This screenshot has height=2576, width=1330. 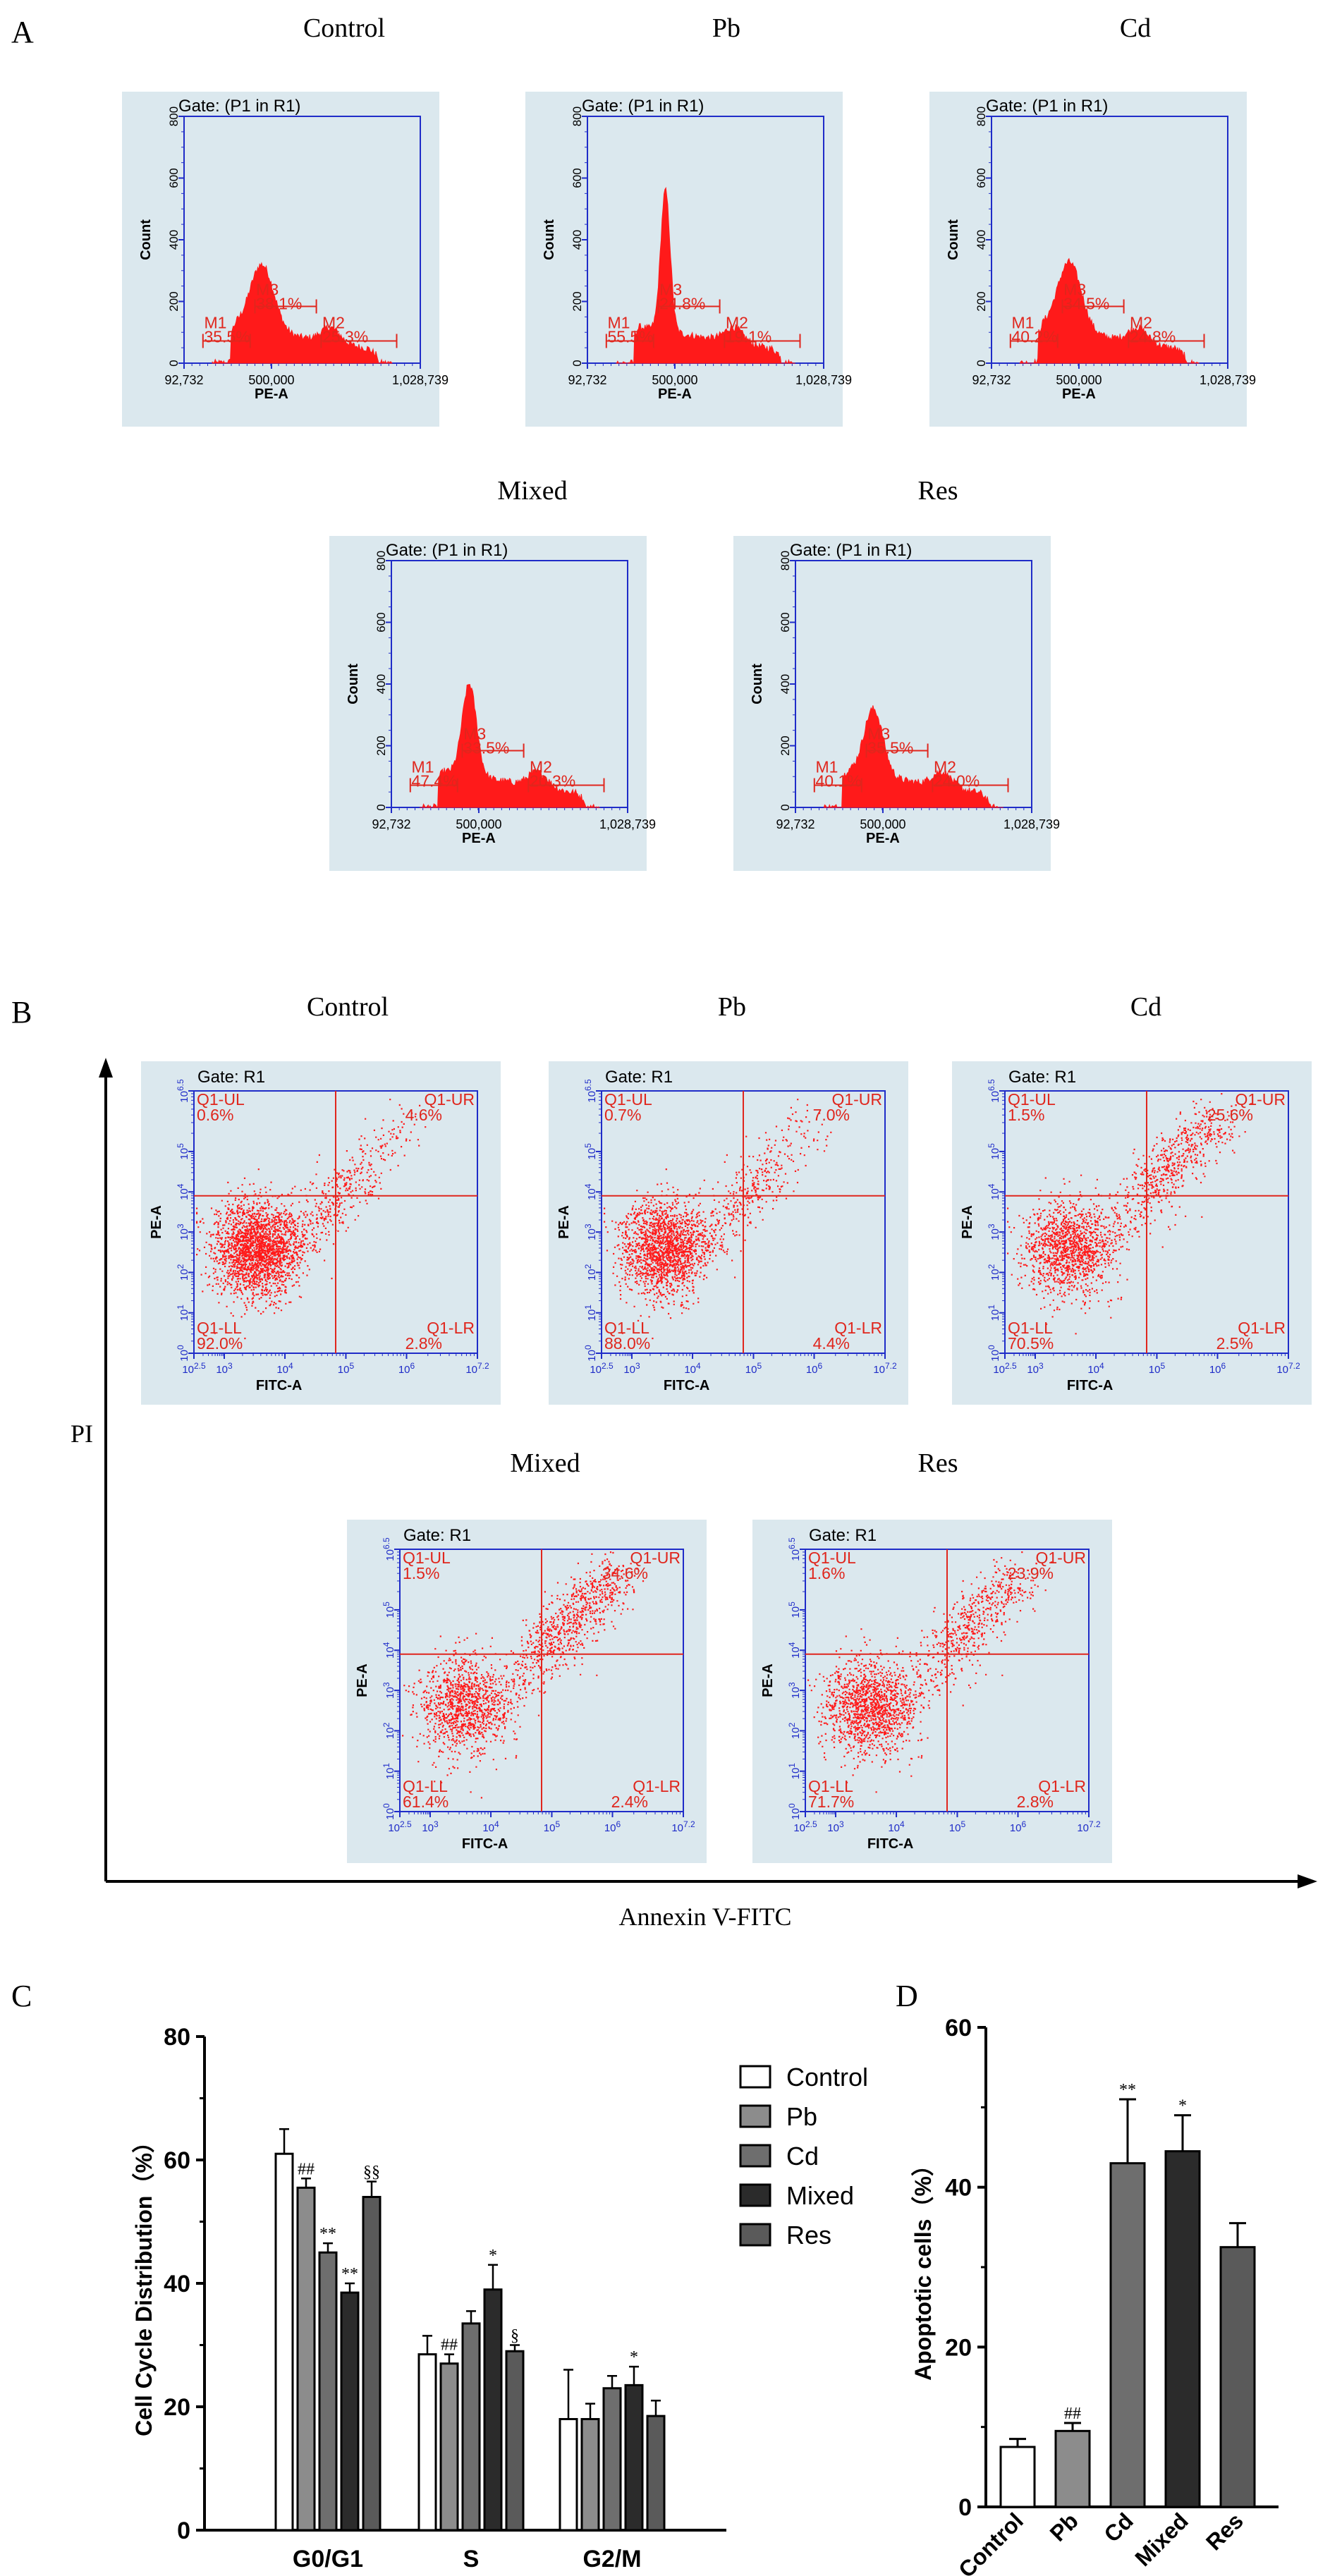 What do you see at coordinates (643, 106) in the screenshot?
I see `gate-label: Gate: (P1 in R1)` at bounding box center [643, 106].